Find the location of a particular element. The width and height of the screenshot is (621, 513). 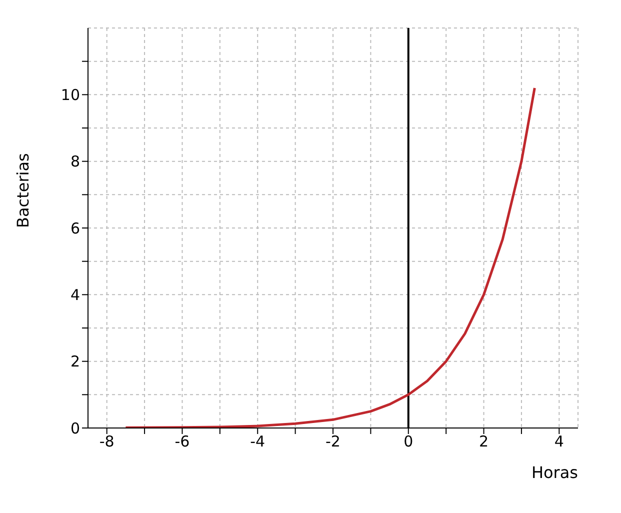

y-tick-label: 10 is located at coordinates (70, 95).